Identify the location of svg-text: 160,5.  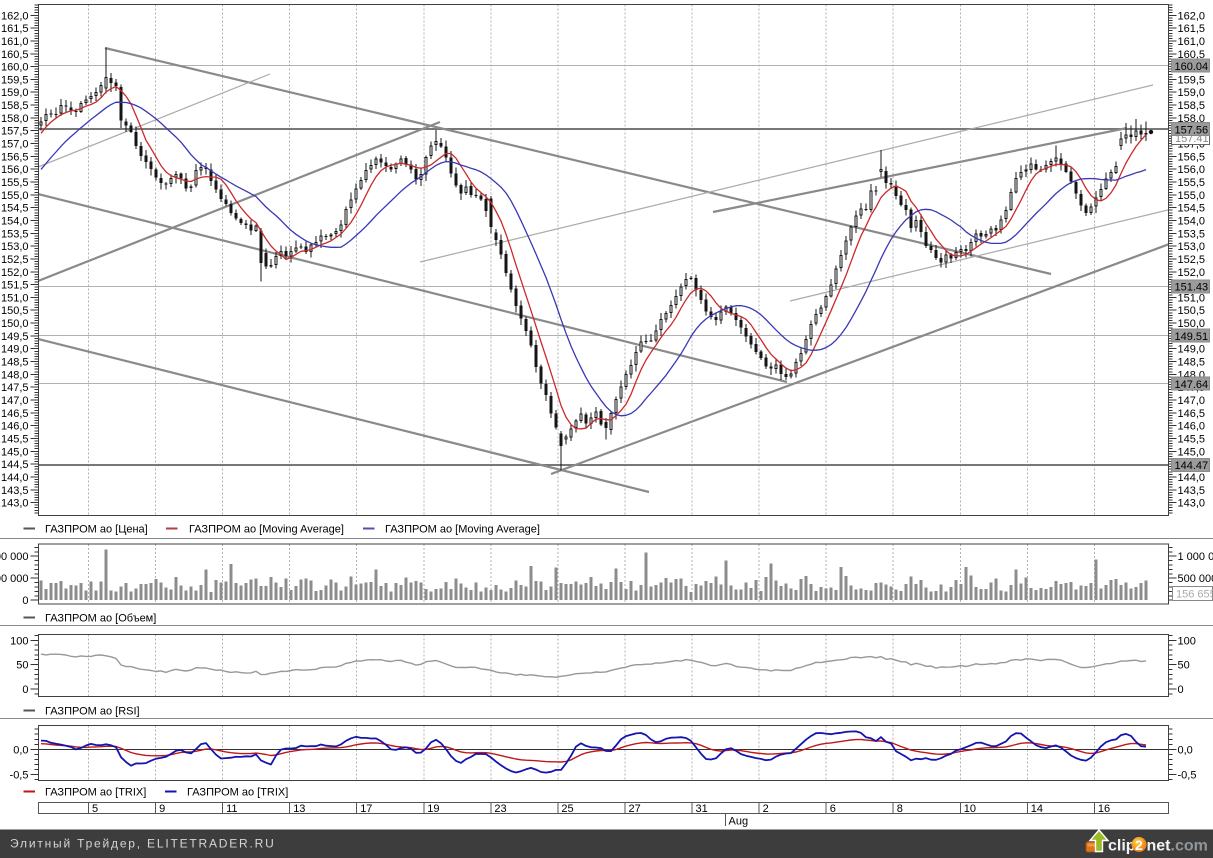
(1192, 55).